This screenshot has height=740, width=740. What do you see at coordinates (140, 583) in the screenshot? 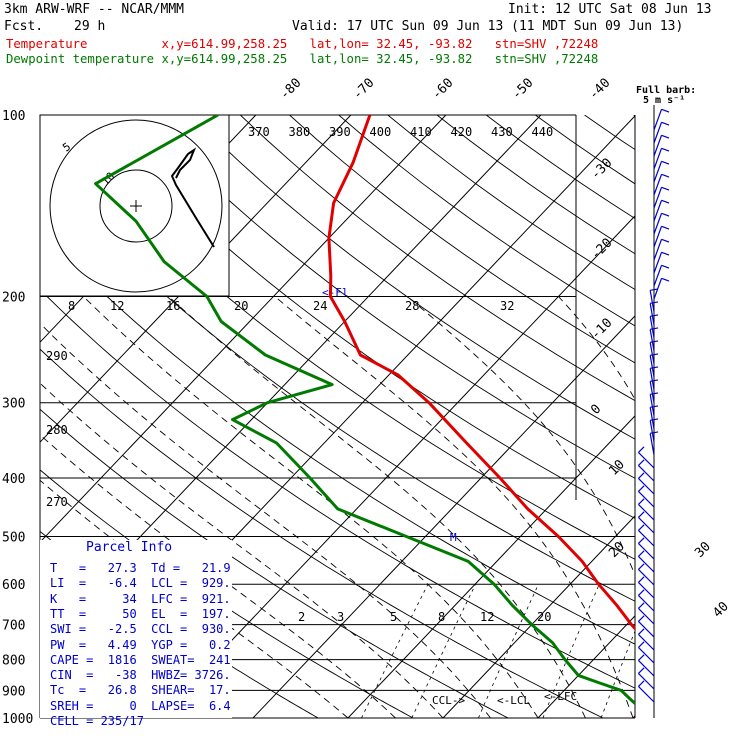
I see `parcel-info-row: LI = -6.4 LCL = 929.` at bounding box center [140, 583].